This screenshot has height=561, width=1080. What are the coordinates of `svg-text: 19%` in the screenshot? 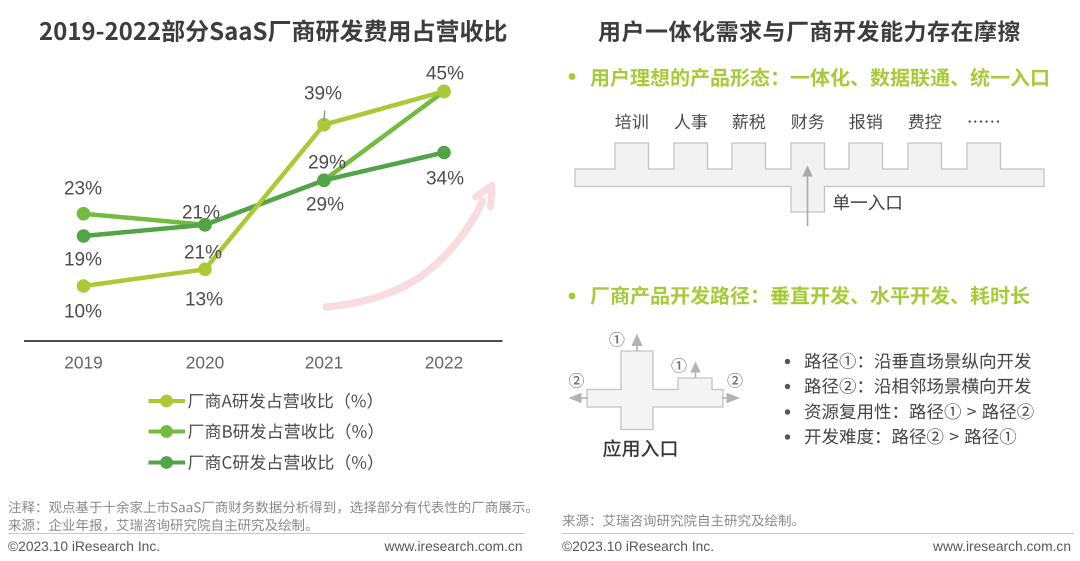 It's located at (83, 260).